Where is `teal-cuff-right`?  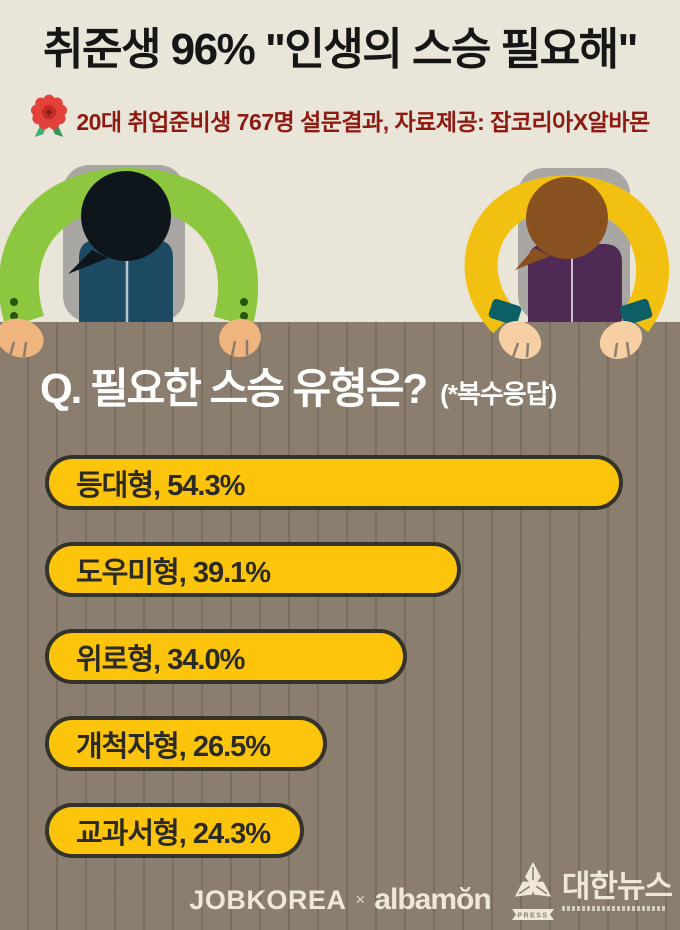
teal-cuff-right is located at coordinates (636, 312).